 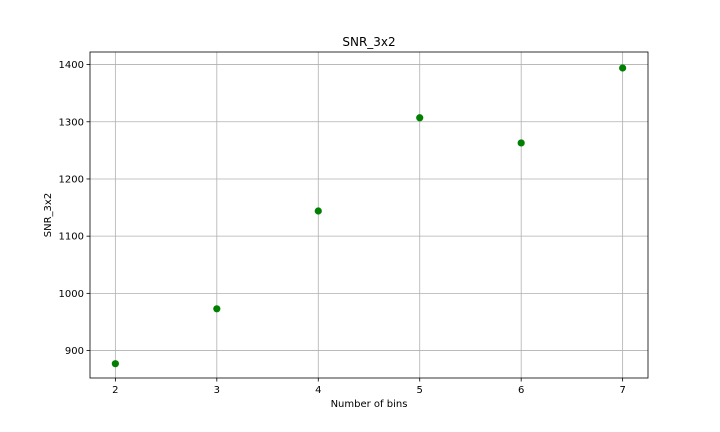 What do you see at coordinates (369, 404) in the screenshot?
I see `x-axis-label: Number of bins` at bounding box center [369, 404].